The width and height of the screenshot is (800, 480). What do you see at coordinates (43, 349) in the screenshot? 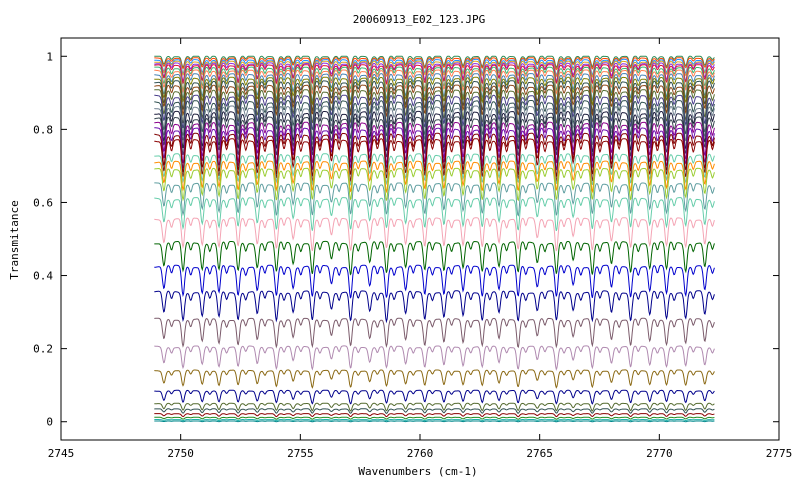
I see `y-tick-label: 0.2` at bounding box center [43, 349].